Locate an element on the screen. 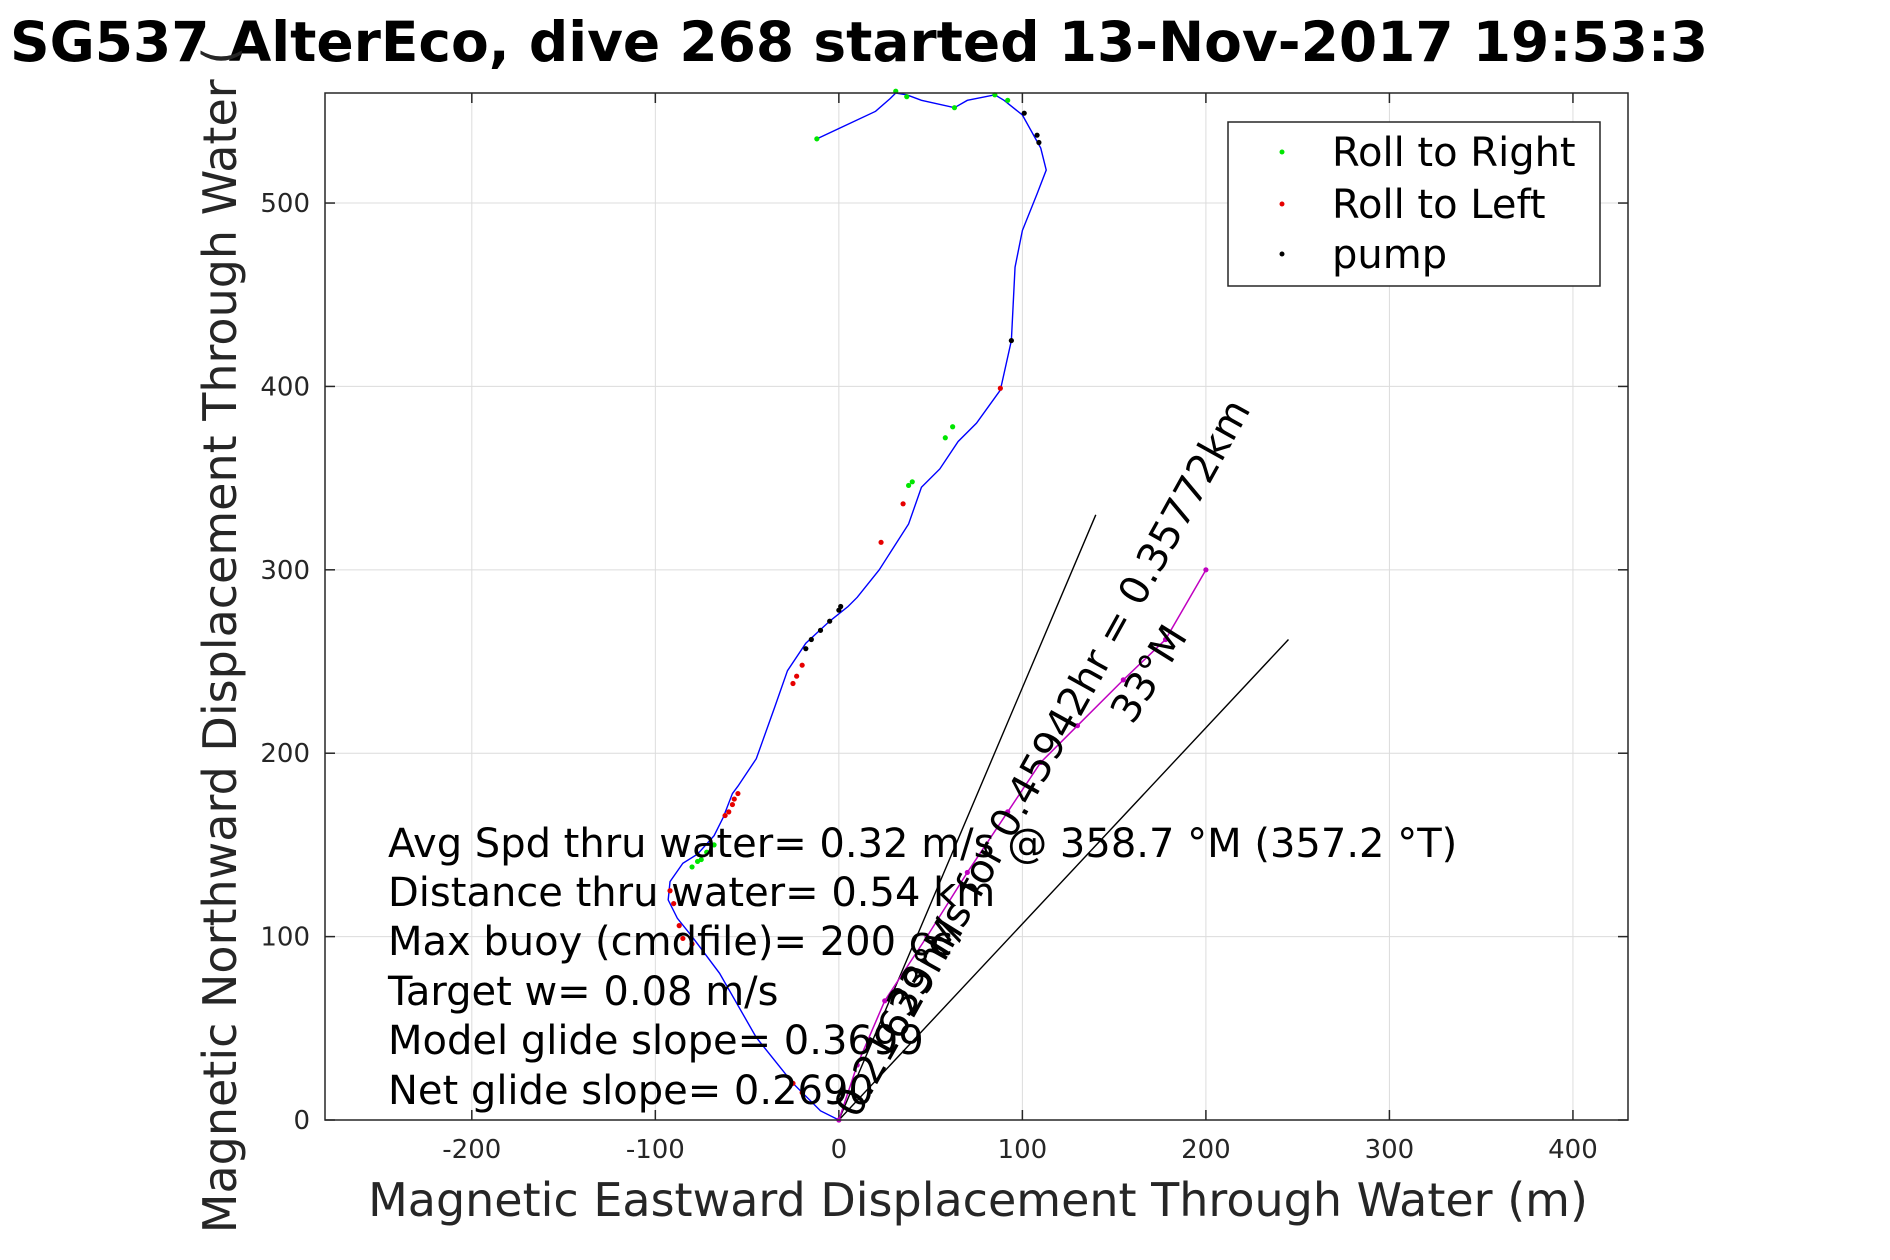  x-tick-label: -200 is located at coordinates (471, 1150).